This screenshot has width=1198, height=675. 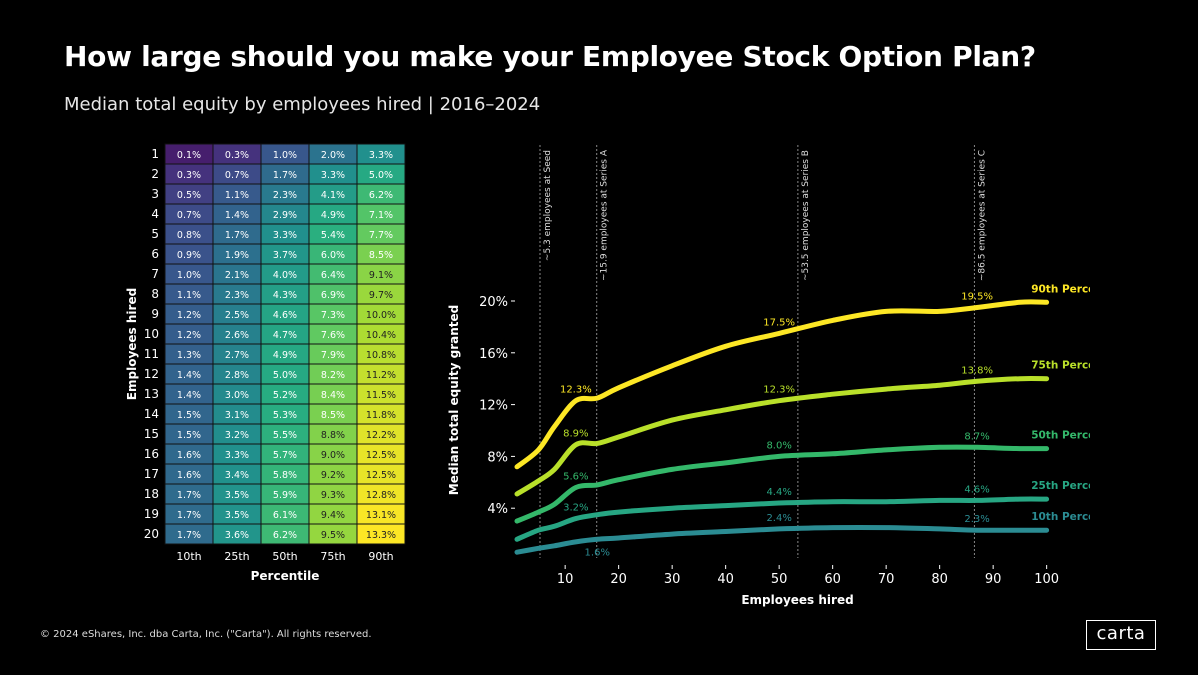 What do you see at coordinates (237, 375) in the screenshot?
I see `heatmap-cell-value: 2.8%` at bounding box center [237, 375].